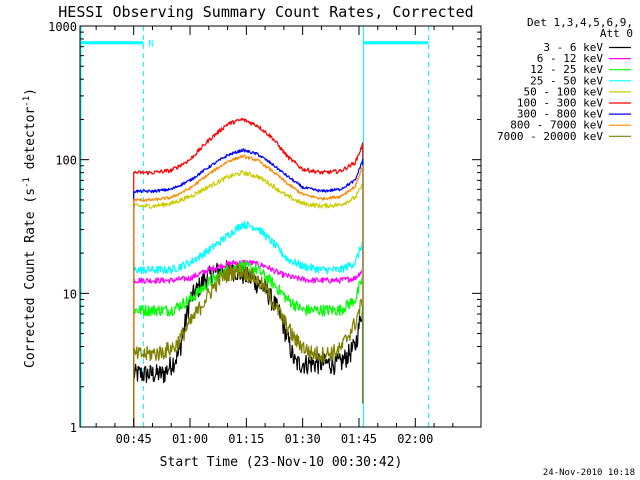  Describe the element at coordinates (560, 114) in the screenshot. I see `legend-label: 300 - 800 keV` at that location.